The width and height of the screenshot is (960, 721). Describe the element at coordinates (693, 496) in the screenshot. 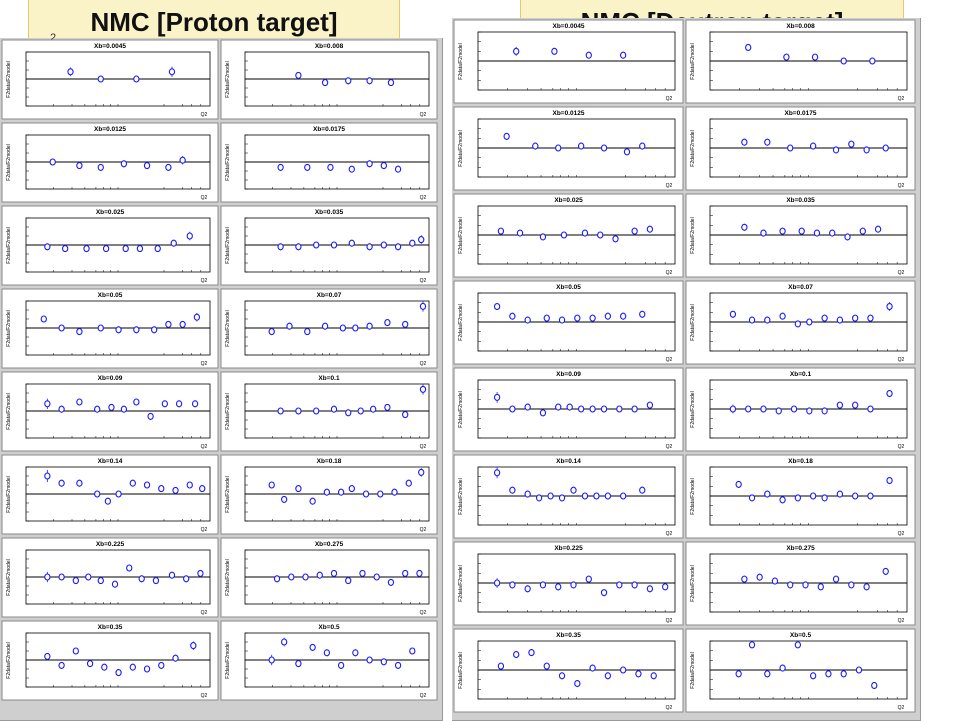

I see `deutron-panel-12-y-title: F2data/F2model` at that location.